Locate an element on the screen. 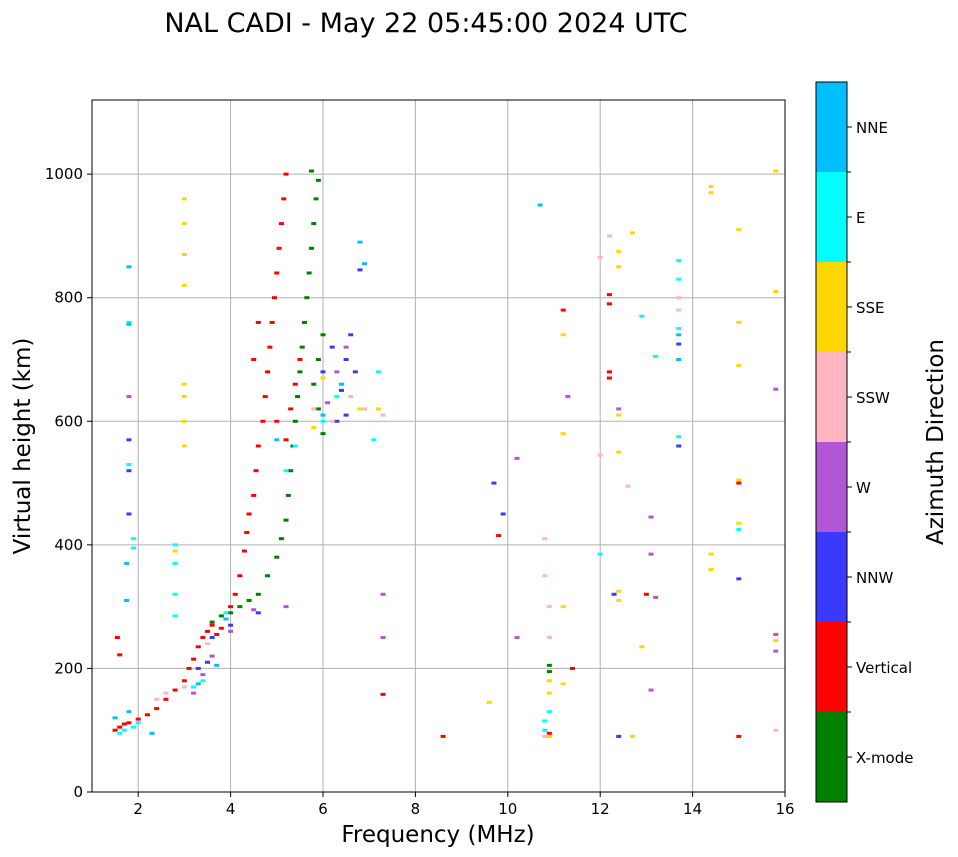 The height and width of the screenshot is (857, 958). y-tick-label: 200 is located at coordinates (68, 668).